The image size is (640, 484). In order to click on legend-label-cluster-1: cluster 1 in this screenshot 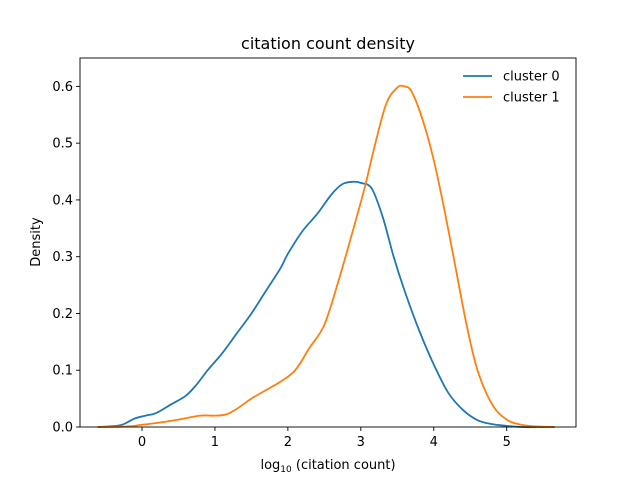, I will do `click(531, 98)`.